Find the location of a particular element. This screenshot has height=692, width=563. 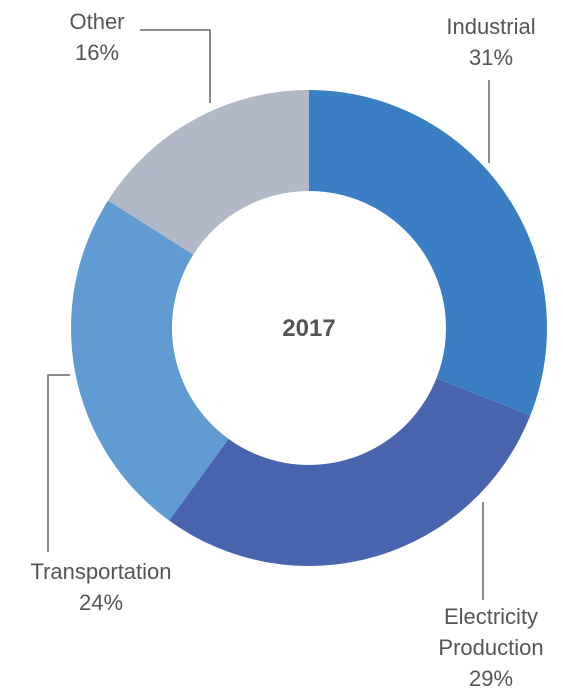

slice-label: Transportation 24% is located at coordinates (100, 587).